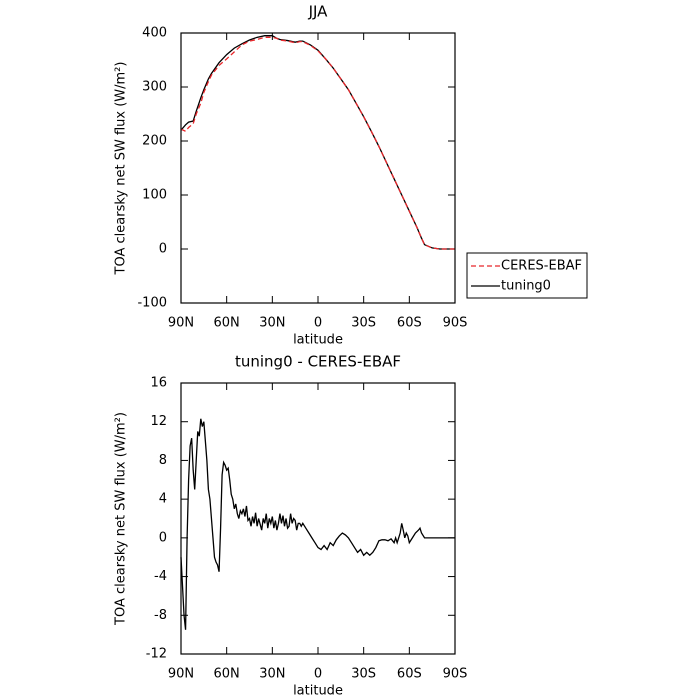 The height and width of the screenshot is (700, 700). I want to click on chart-title: tuning0 - CERES-EBAF, so click(318, 362).